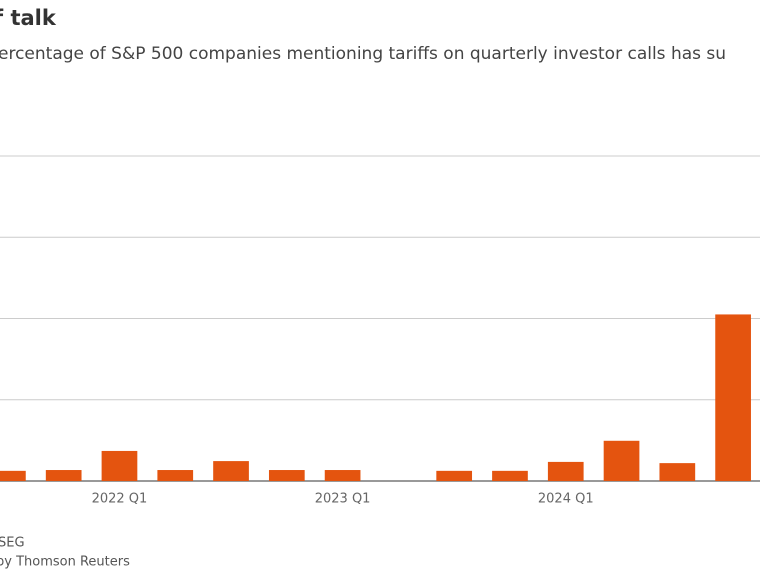 This screenshot has height=570, width=760. What do you see at coordinates (566, 499) in the screenshot?
I see `x-tick-label: 2024 Q1` at bounding box center [566, 499].